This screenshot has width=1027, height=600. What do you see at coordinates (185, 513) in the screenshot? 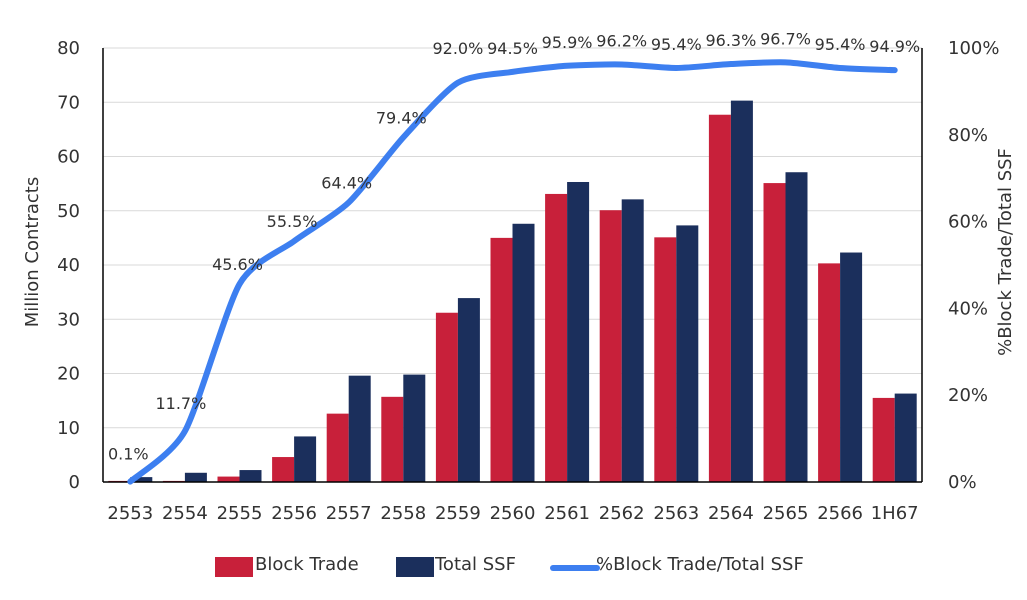
I see `x-tick-label: 2554` at bounding box center [185, 513].